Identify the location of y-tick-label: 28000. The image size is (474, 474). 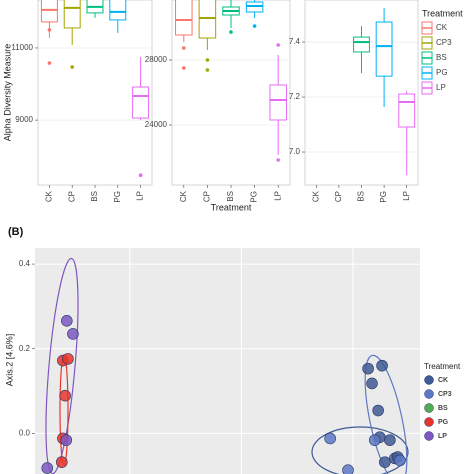
(156, 59).